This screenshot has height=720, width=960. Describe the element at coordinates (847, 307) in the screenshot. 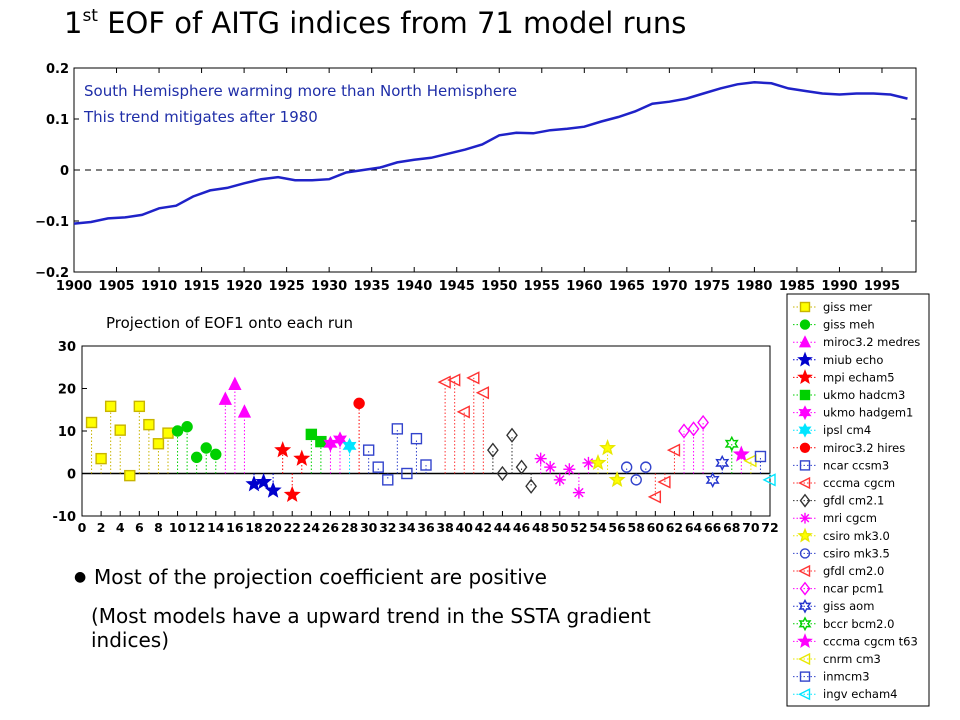

I see `legend-label: giss mer` at that location.